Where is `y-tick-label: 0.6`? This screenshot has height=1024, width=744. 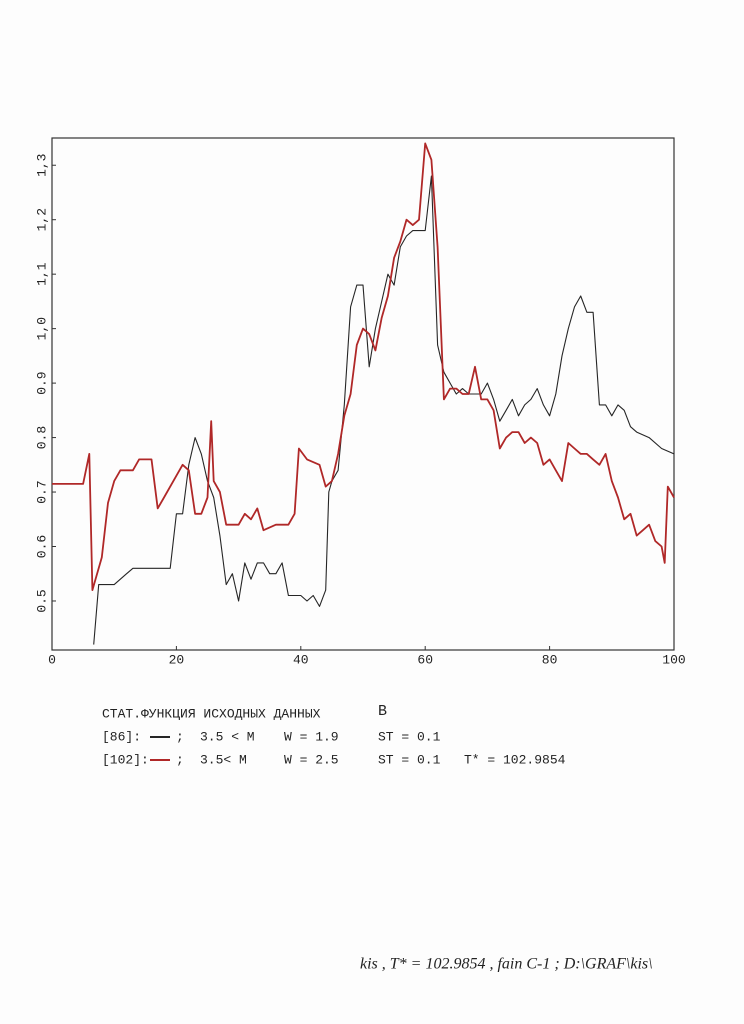
y-tick-label: 0.6 is located at coordinates (41, 546).